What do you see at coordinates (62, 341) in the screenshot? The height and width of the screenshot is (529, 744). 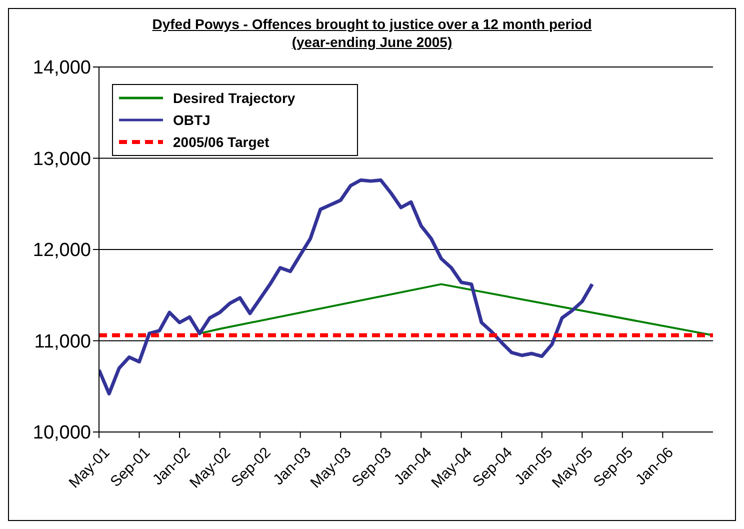 I see `y-tick-label: 11,000` at bounding box center [62, 341].